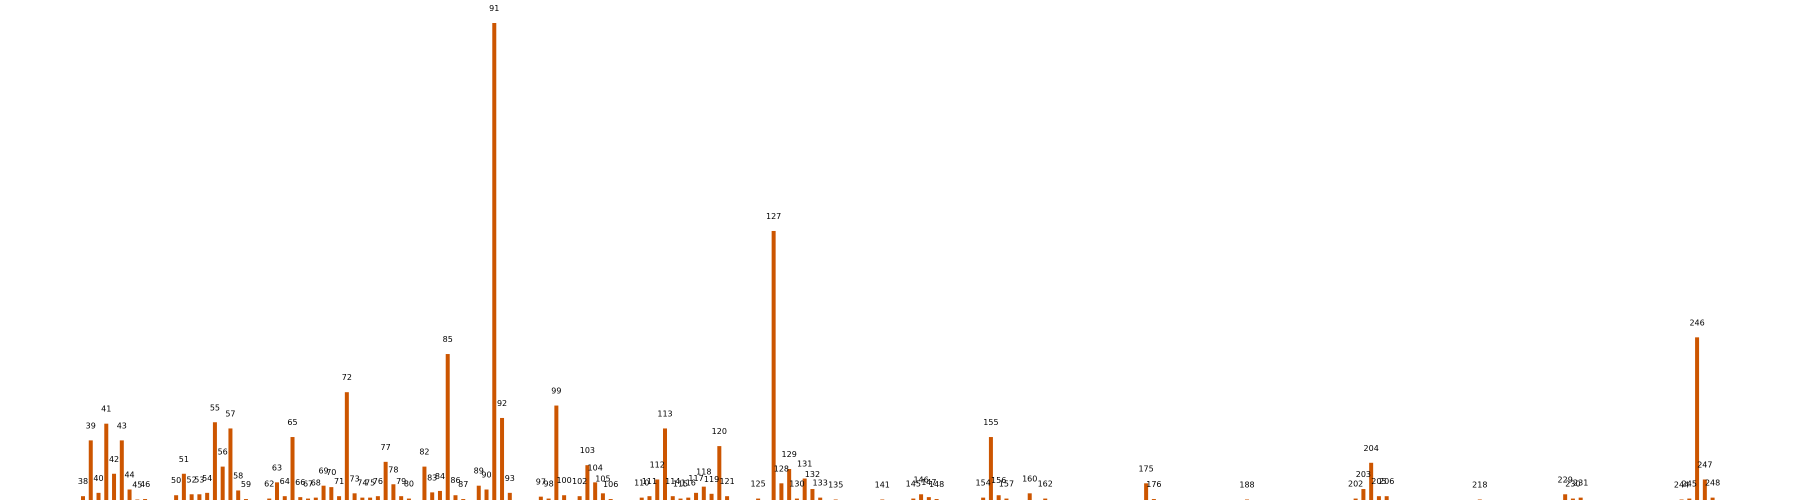 The height and width of the screenshot is (500, 1800). Describe the element at coordinates (602, 478) in the screenshot. I see `bar-label-105: 105` at that location.